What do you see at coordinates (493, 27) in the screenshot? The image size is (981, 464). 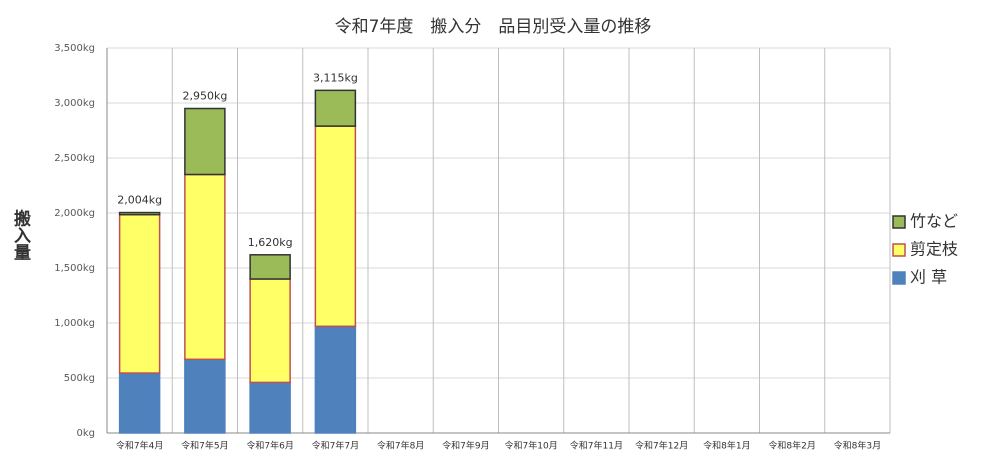 I see `chart-title: 令和7年度 搬入分 品目別受入量の推移` at bounding box center [493, 27].